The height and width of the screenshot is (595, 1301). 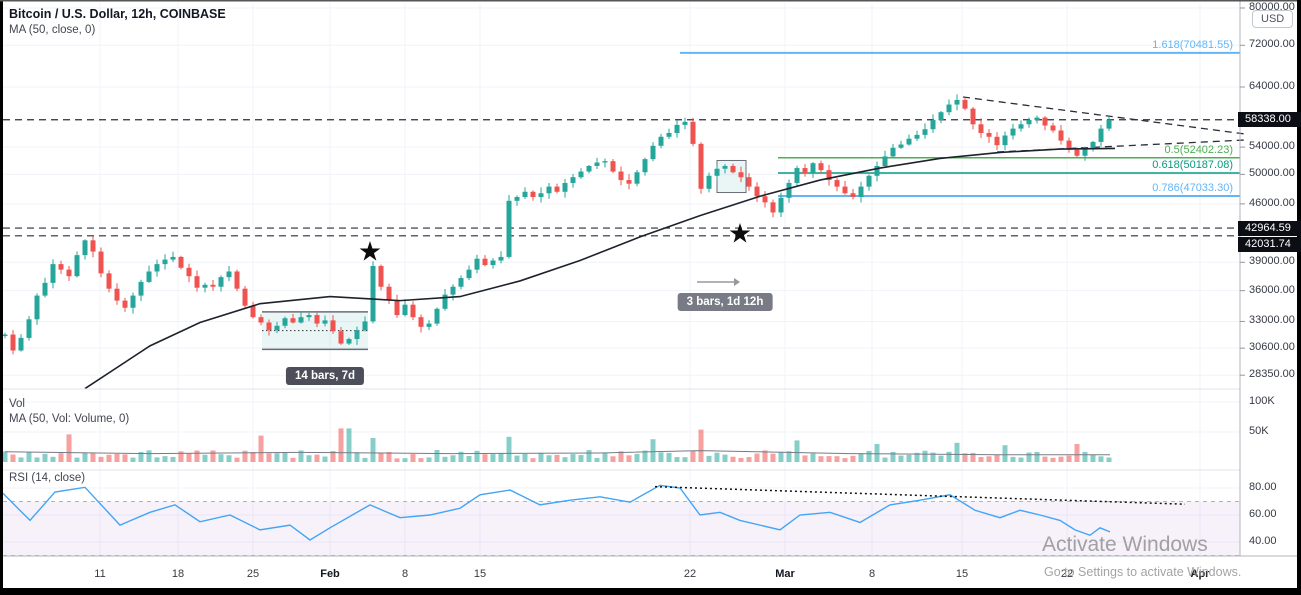 I want to click on price-axis-tick: 28350.00, so click(x=1272, y=374).